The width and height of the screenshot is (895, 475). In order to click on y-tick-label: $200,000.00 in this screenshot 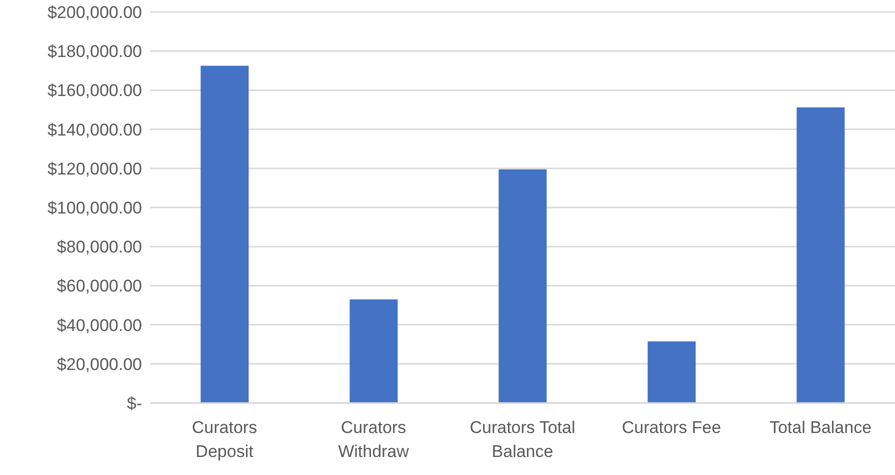, I will do `click(94, 12)`.